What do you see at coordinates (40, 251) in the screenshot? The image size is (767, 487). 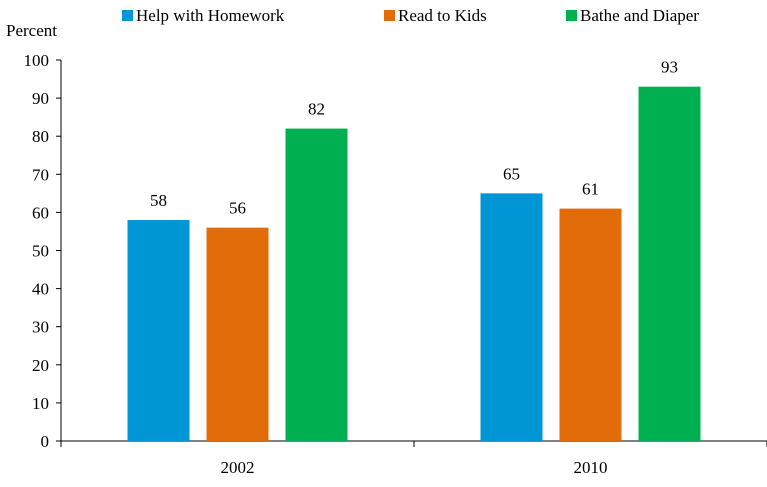 I see `y-tick-label: 50` at bounding box center [40, 251].